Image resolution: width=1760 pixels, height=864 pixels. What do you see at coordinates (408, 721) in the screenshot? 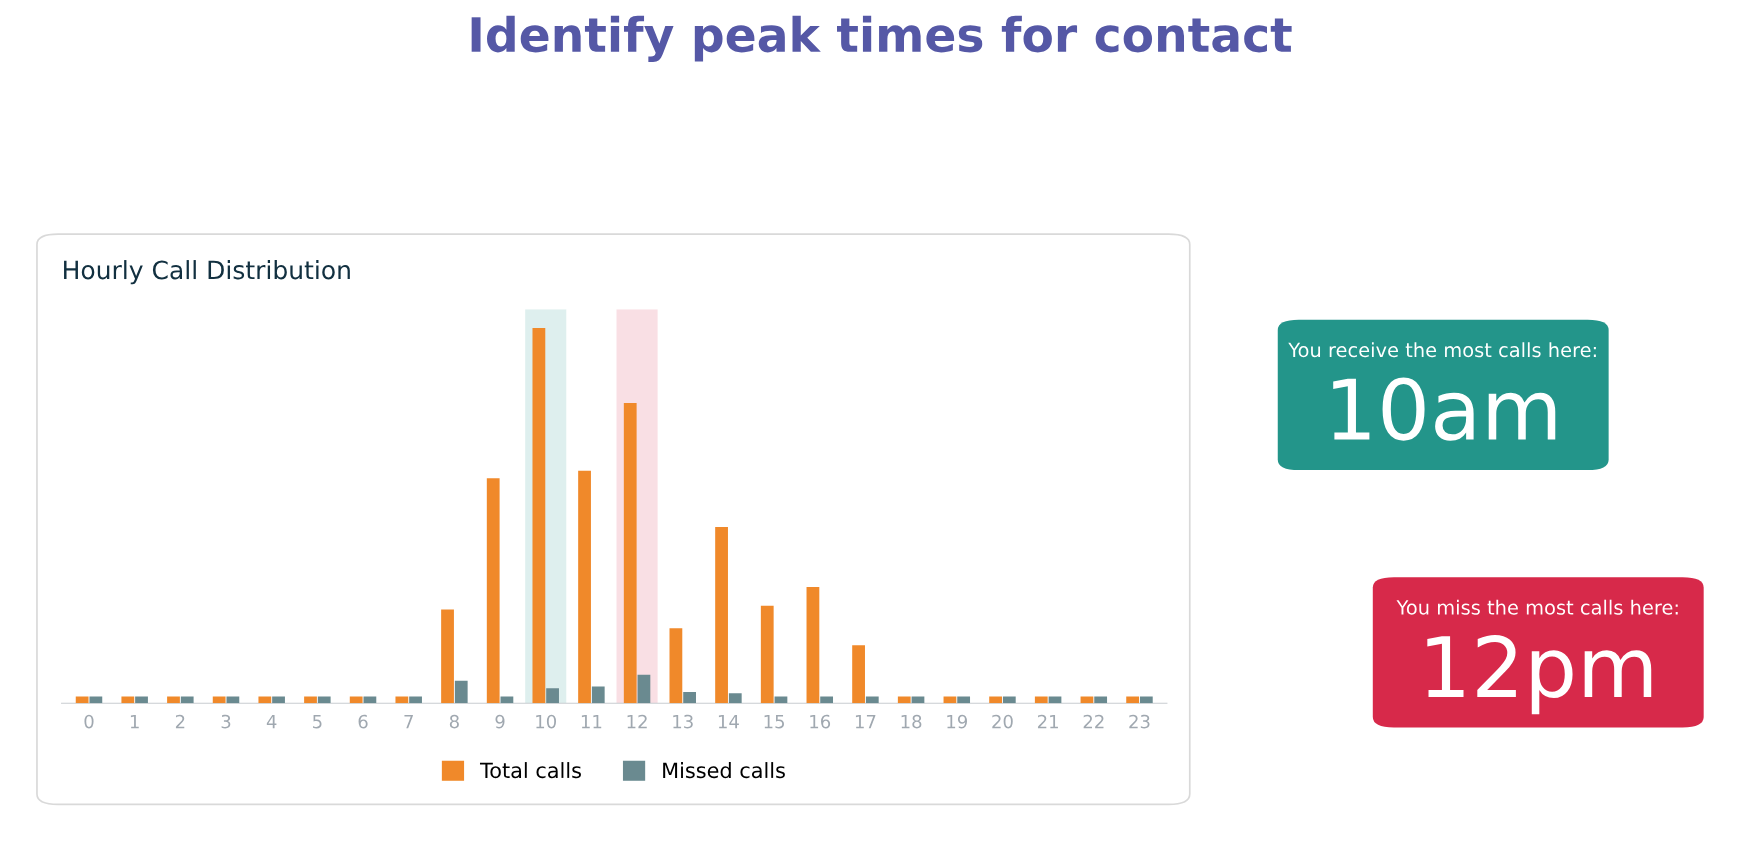
I see `x-tick-label: 7` at bounding box center [408, 721].